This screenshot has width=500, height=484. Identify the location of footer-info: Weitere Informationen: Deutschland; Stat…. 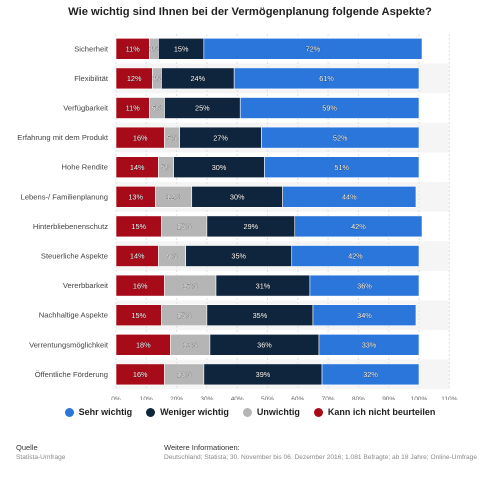
(324, 452).